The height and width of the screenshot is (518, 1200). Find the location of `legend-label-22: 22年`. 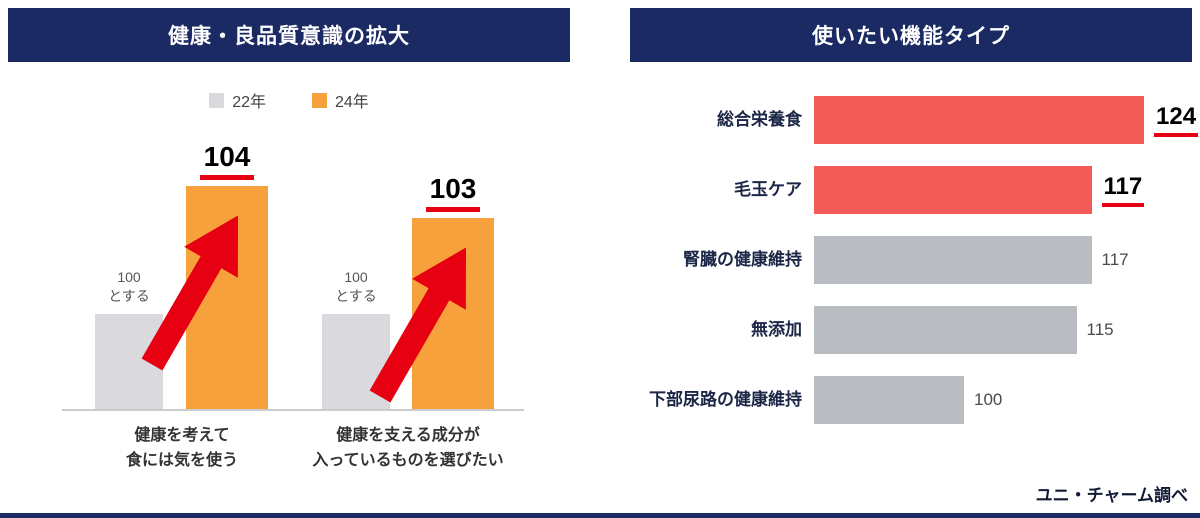

legend-label-22: 22年 is located at coordinates (249, 102).